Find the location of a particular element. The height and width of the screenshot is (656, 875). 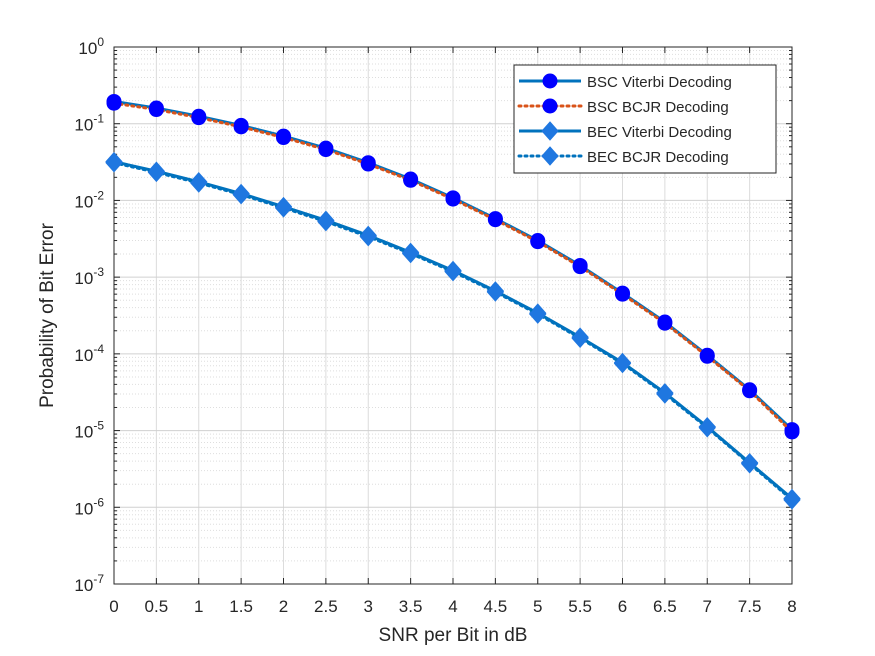

x-tick-label: 2 is located at coordinates (283, 606).